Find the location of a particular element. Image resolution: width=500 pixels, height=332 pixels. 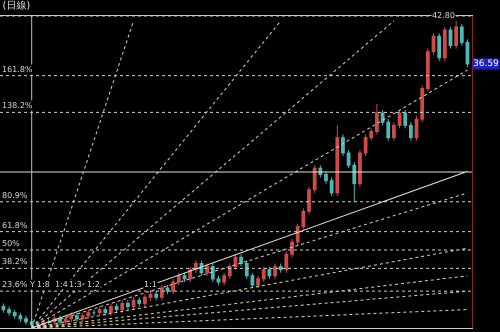

annotation: 61.8% is located at coordinates (15, 225).